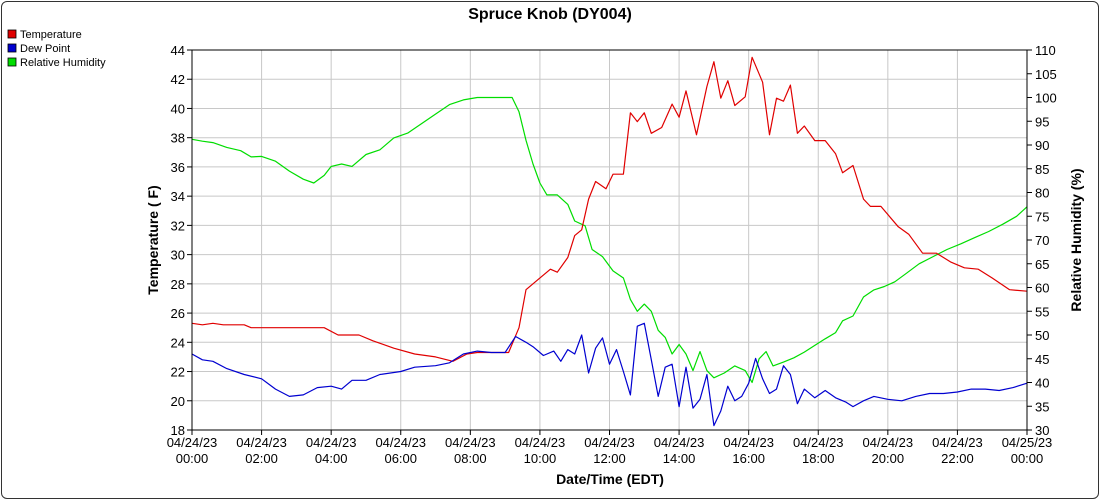  What do you see at coordinates (178, 79) in the screenshot?
I see `left-tick-label: 42` at bounding box center [178, 79].